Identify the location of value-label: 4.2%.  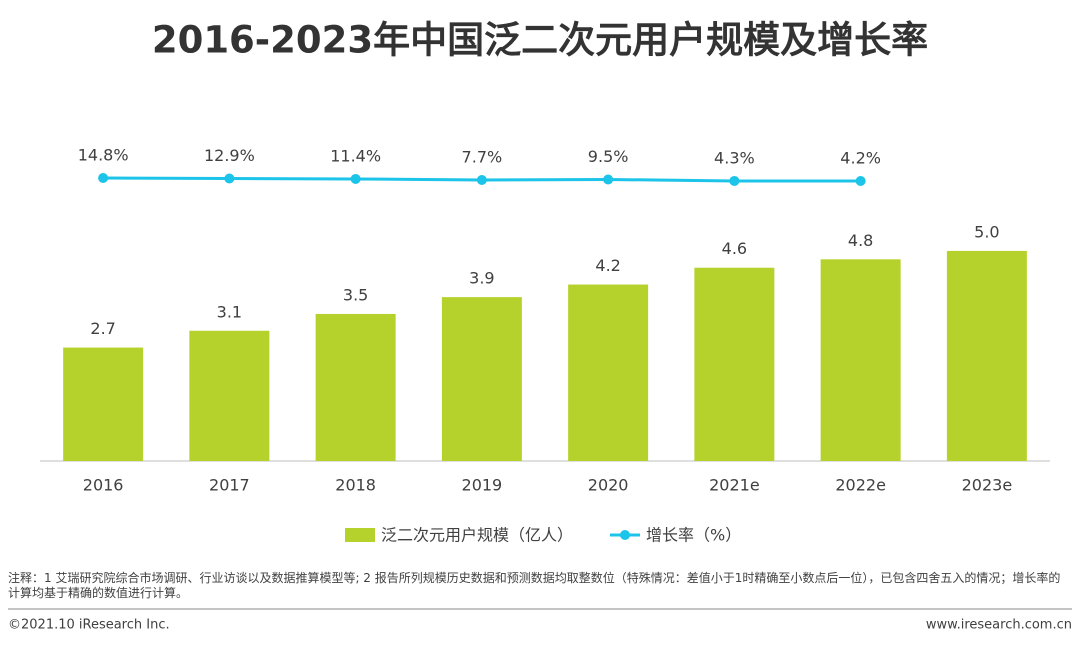
(860, 157).